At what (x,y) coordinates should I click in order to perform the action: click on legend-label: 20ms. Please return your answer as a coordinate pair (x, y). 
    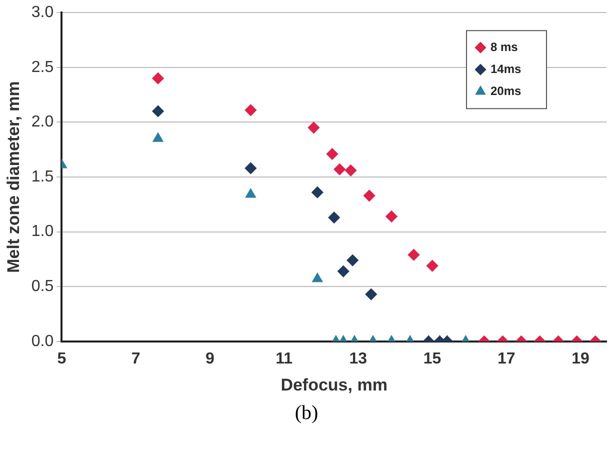
    Looking at the image, I should click on (506, 91).